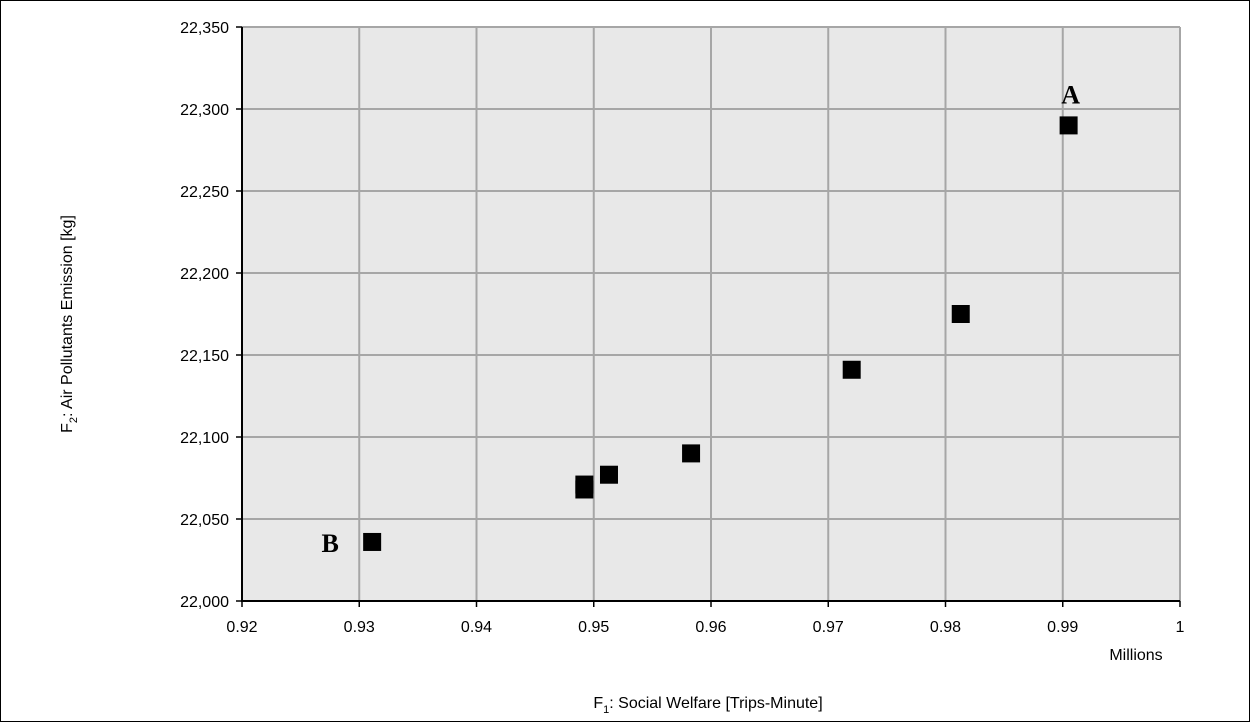  What do you see at coordinates (204, 602) in the screenshot?
I see `y-tick-label: 22,000` at bounding box center [204, 602].